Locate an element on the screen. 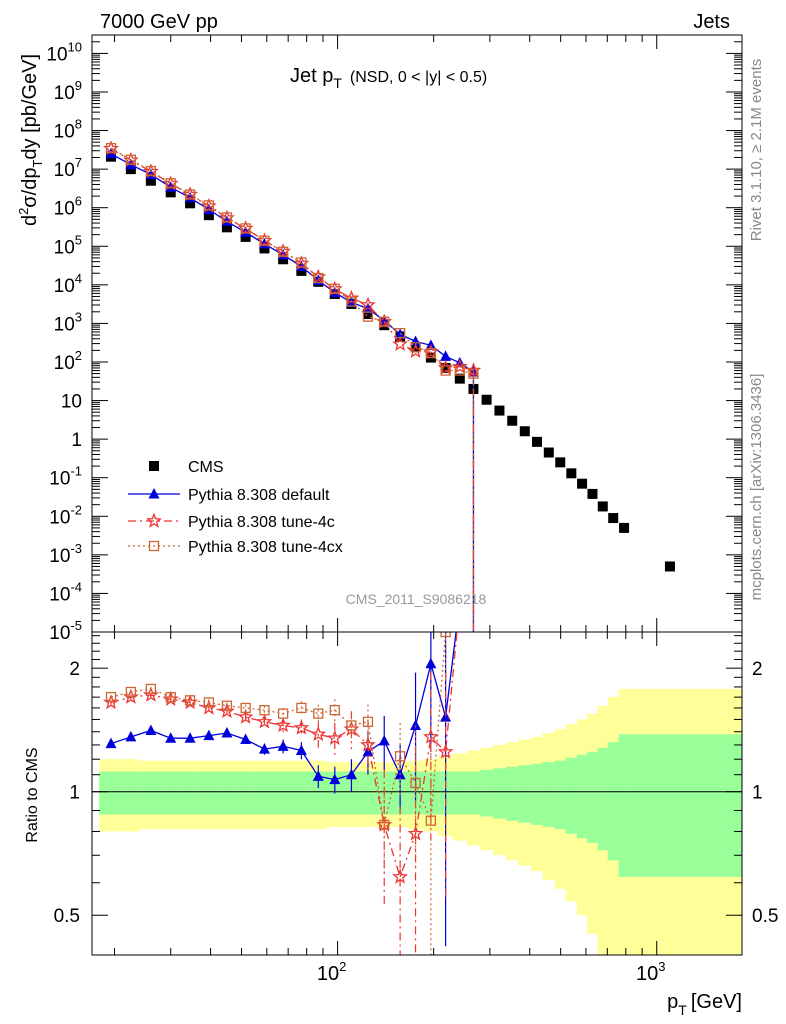 The height and width of the screenshot is (1024, 786). ratio-y-tick-label-right: 0.5 is located at coordinates (765, 916).